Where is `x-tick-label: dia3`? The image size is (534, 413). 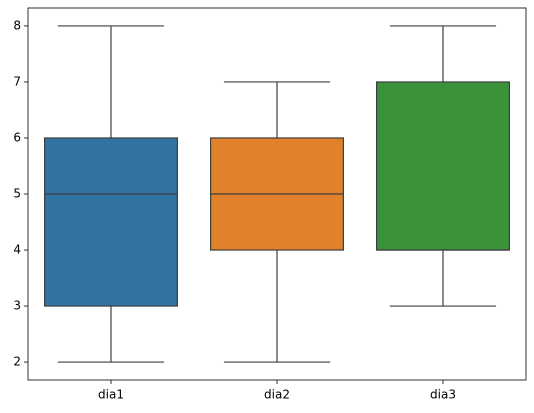
x-tick-label: dia3 is located at coordinates (443, 395).